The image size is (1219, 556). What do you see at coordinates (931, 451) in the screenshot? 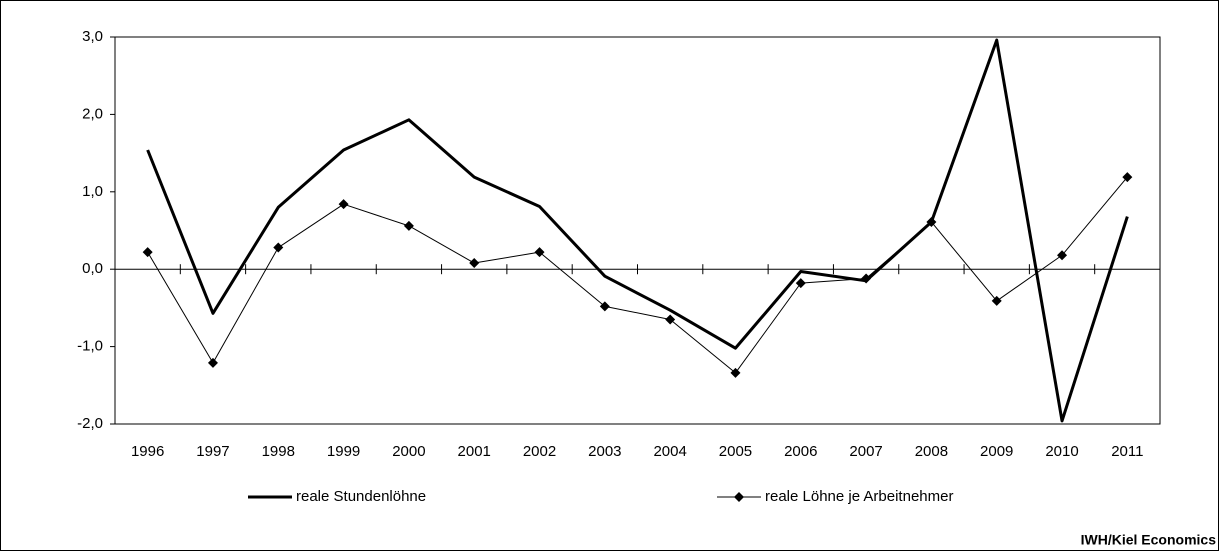
I see `x-tick-label: 2008` at bounding box center [931, 451].